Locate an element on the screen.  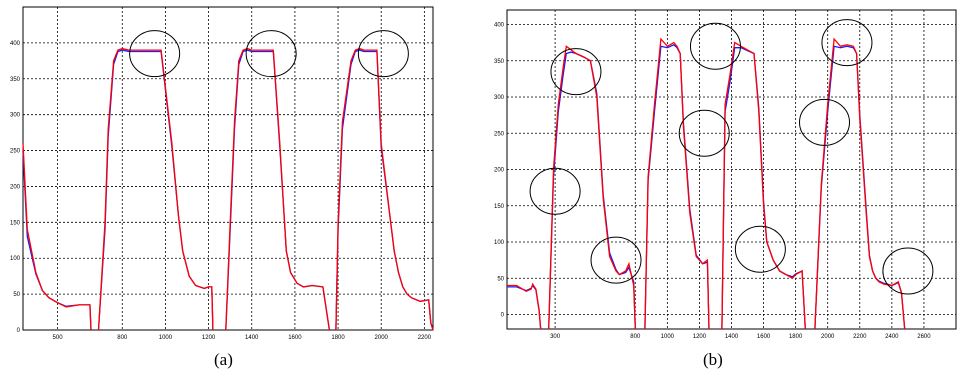
x-tick-label: 500 is located at coordinates (58, 338).